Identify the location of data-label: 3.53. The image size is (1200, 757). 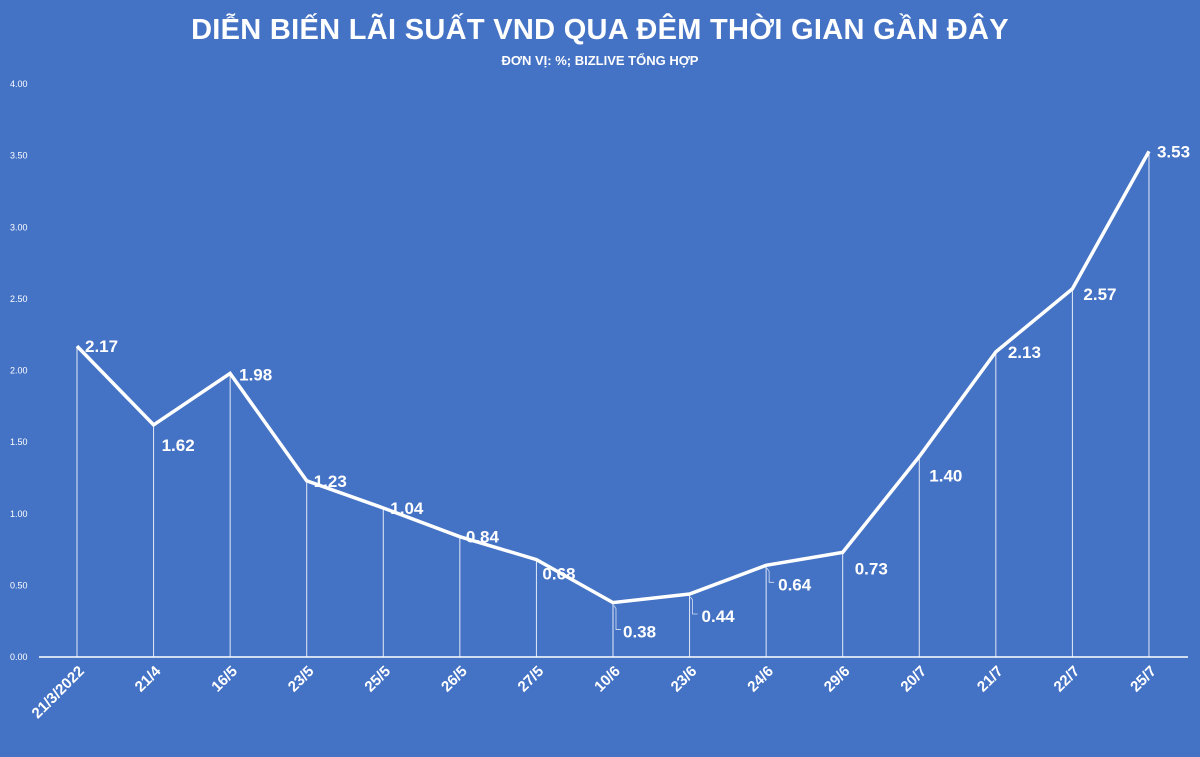
(1173, 151).